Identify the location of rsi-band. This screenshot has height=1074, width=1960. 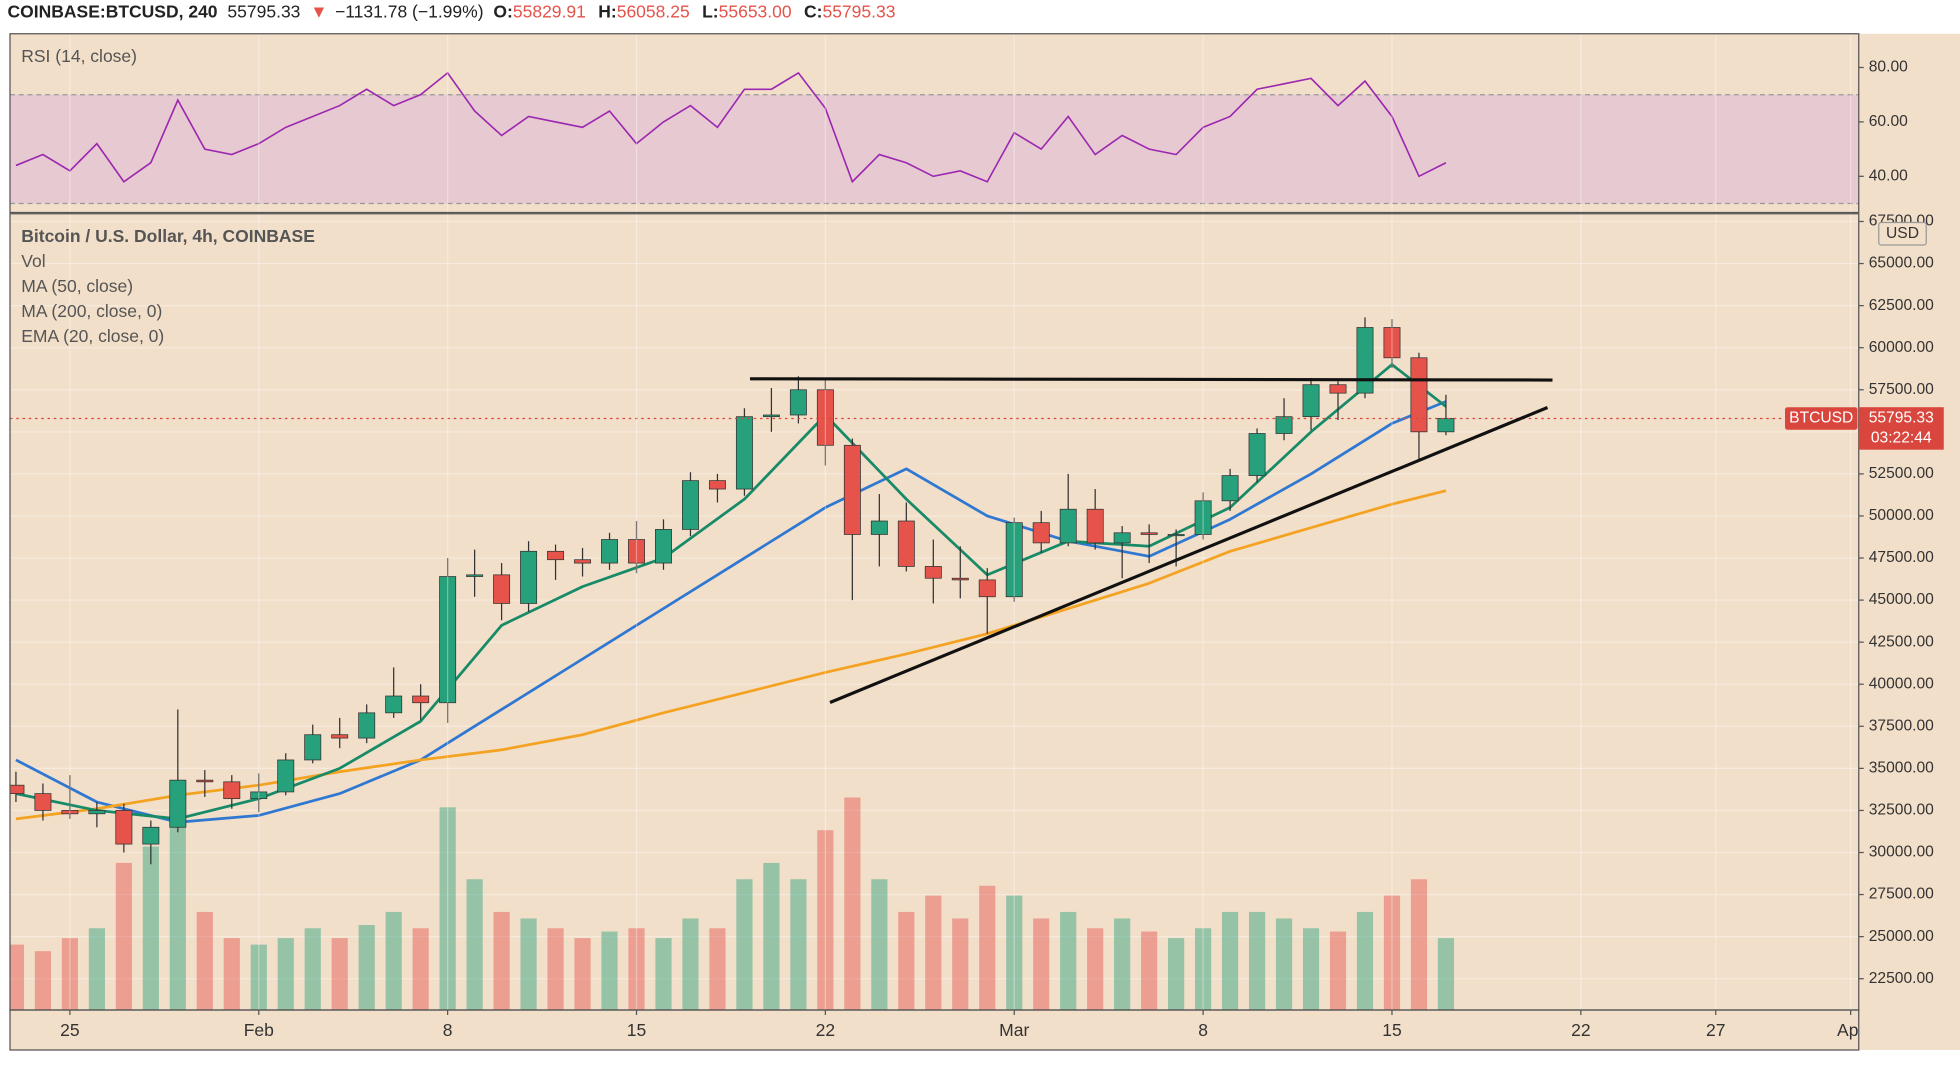
(934, 149).